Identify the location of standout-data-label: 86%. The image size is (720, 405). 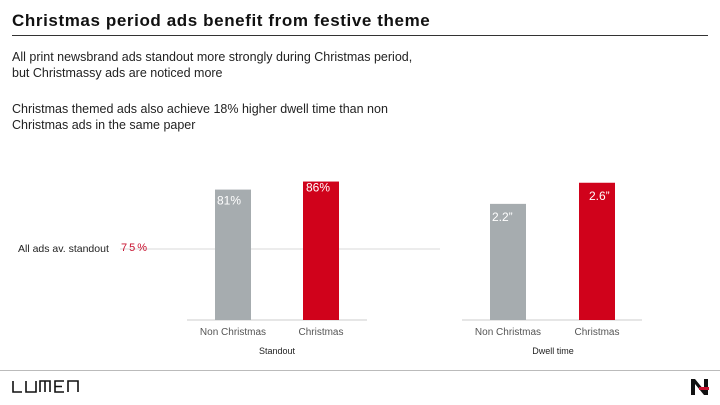
(318, 188).